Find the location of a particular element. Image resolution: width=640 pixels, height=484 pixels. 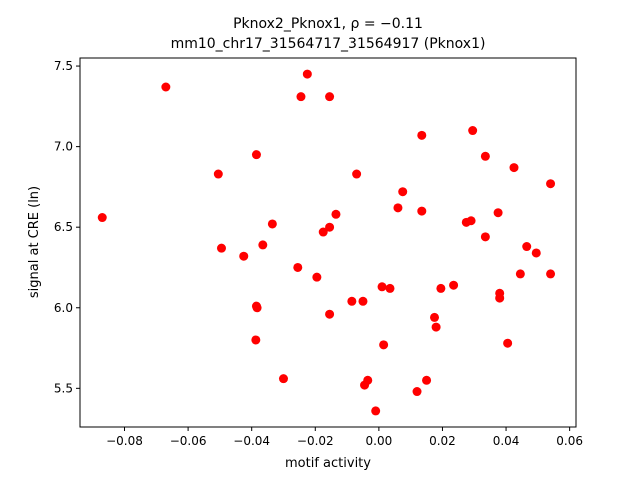

x-tick-label: 0.00 is located at coordinates (379, 441).